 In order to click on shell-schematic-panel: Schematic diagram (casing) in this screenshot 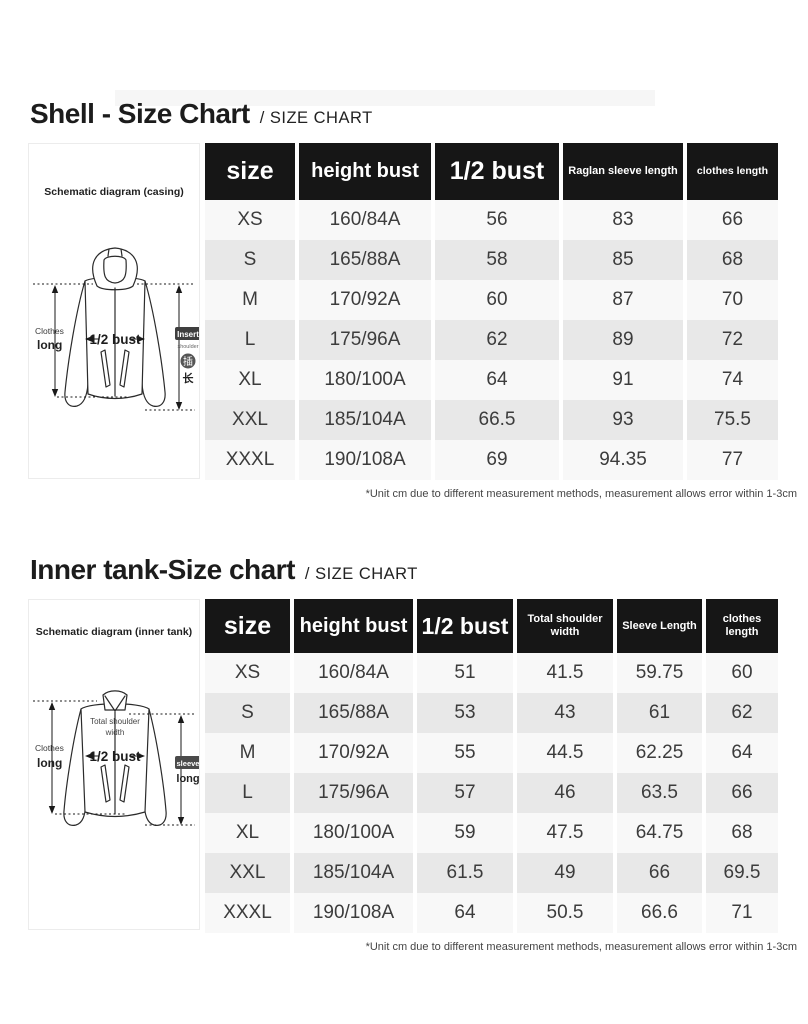, I will do `click(114, 311)`.